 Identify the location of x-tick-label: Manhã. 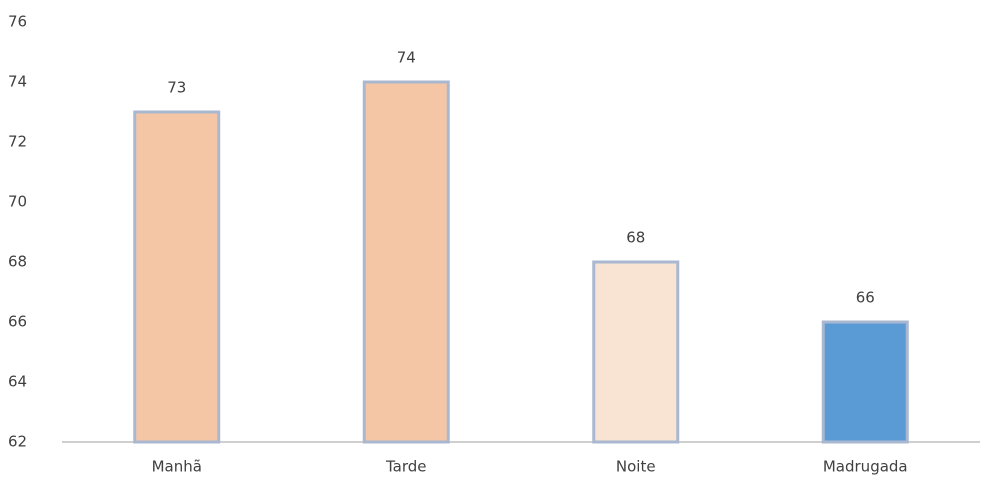
(177, 467).